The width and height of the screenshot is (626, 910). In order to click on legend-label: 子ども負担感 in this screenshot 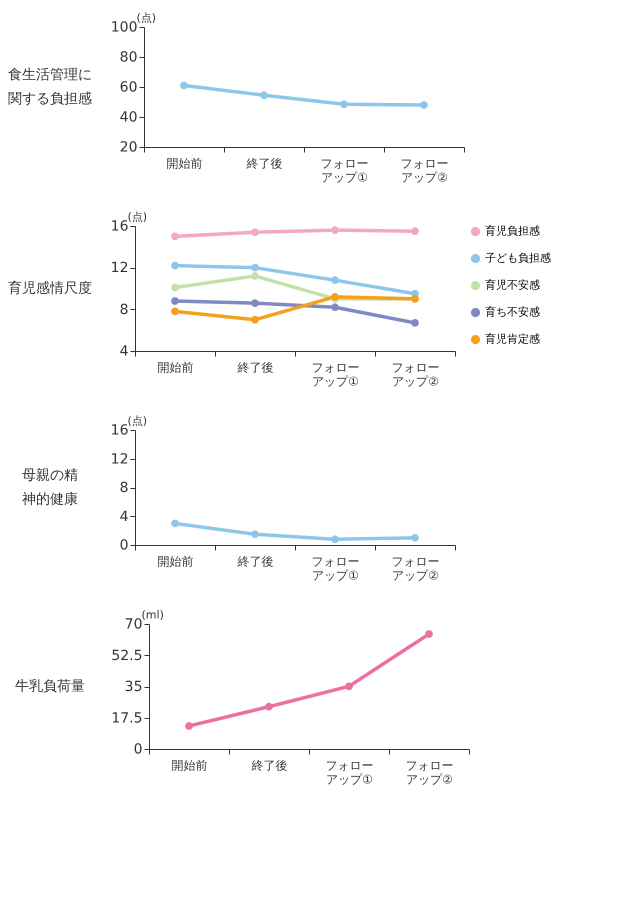, I will do `click(518, 258)`.